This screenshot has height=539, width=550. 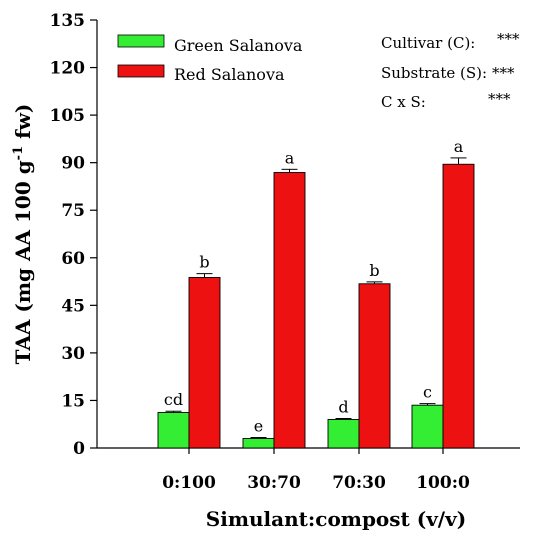 I want to click on y-axis-title-tail: fw), so click(x=23, y=125).